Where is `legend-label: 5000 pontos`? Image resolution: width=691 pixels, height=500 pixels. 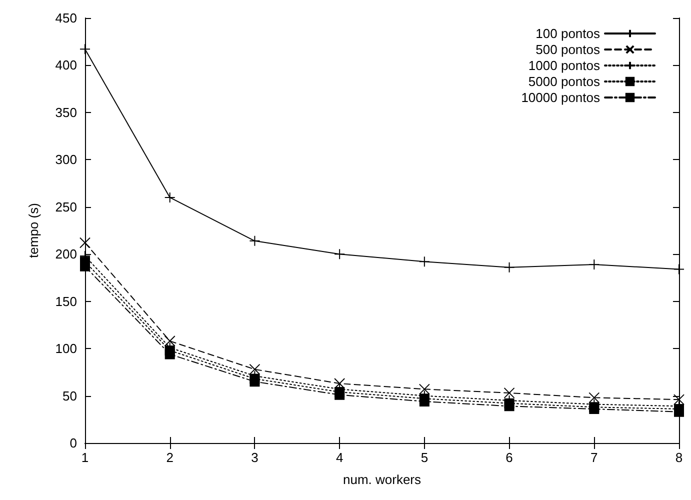
legend-label: 5000 pontos is located at coordinates (564, 81).